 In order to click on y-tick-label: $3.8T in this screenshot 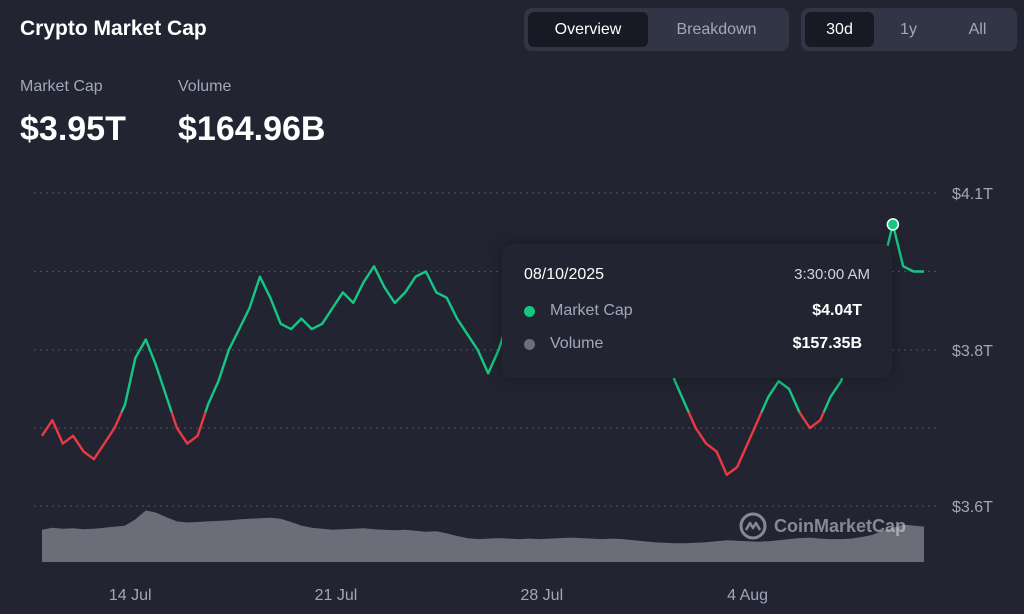, I will do `click(972, 351)`.